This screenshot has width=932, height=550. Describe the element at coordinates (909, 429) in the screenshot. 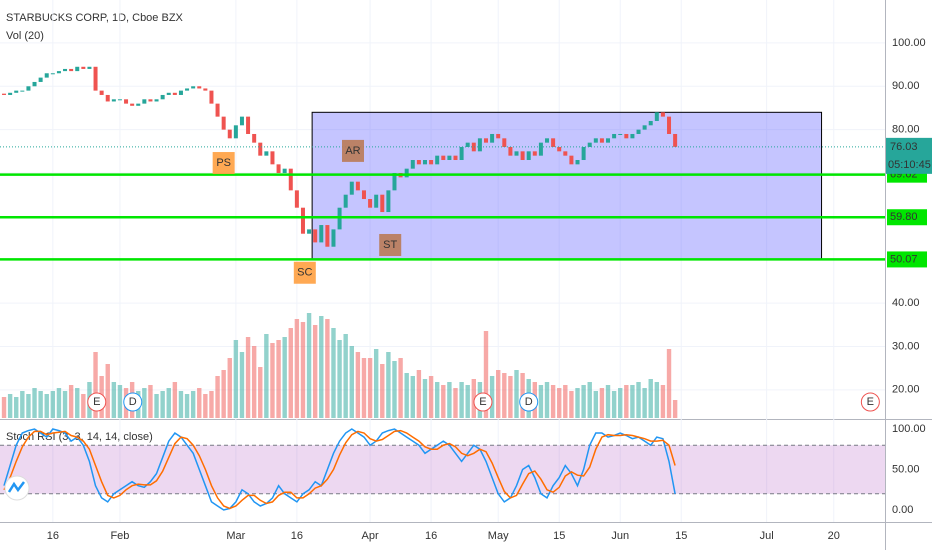

I see `stoch-tick-label: 100.00` at that location.